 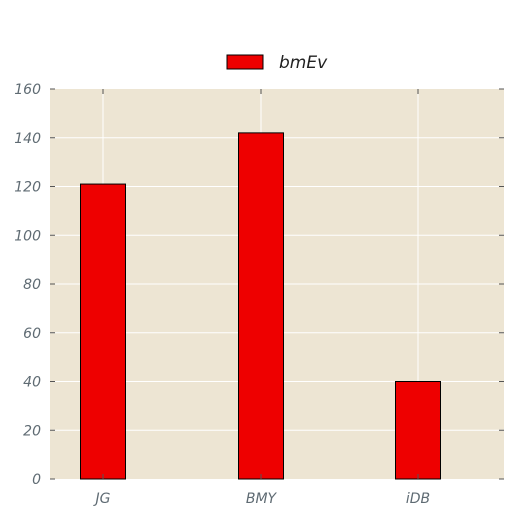 What do you see at coordinates (32, 431) in the screenshot?
I see `y-tick-label: 20` at bounding box center [32, 431].